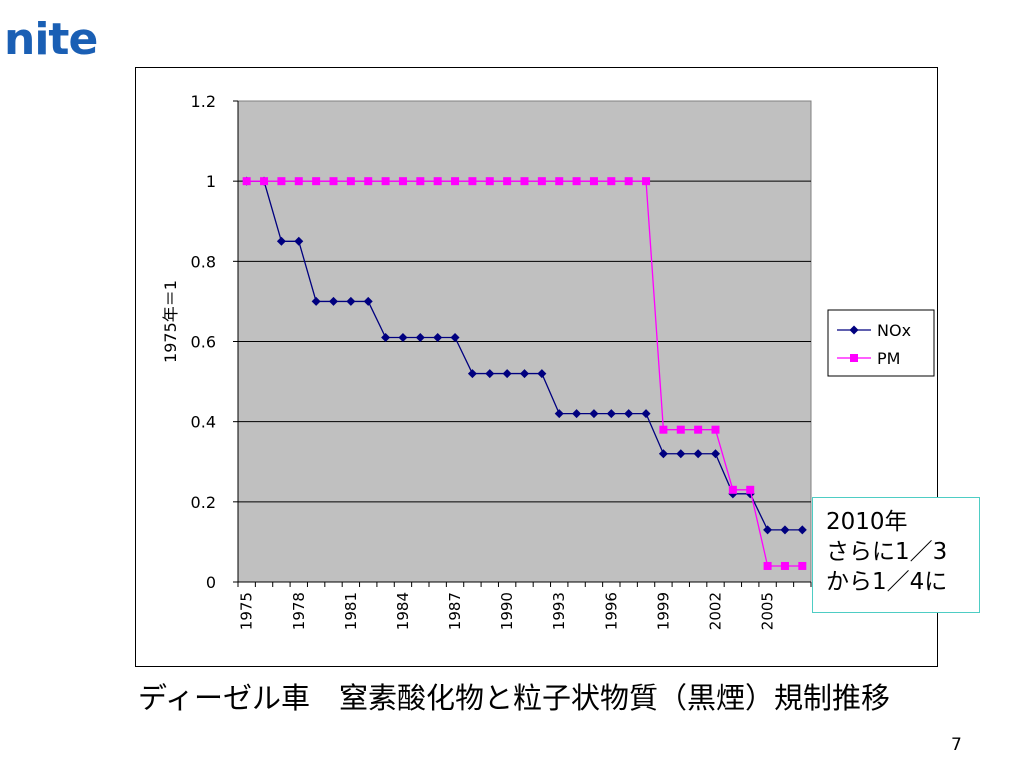 The width and height of the screenshot is (1024, 768). What do you see at coordinates (455, 611) in the screenshot?
I see `x-tick-label: 1987` at bounding box center [455, 611].